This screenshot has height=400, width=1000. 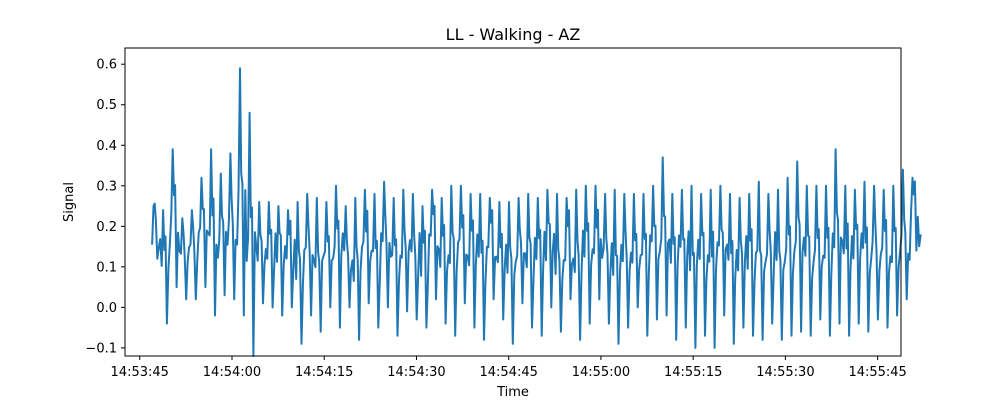 I want to click on y-tick-label: 0.0, so click(x=106, y=308).